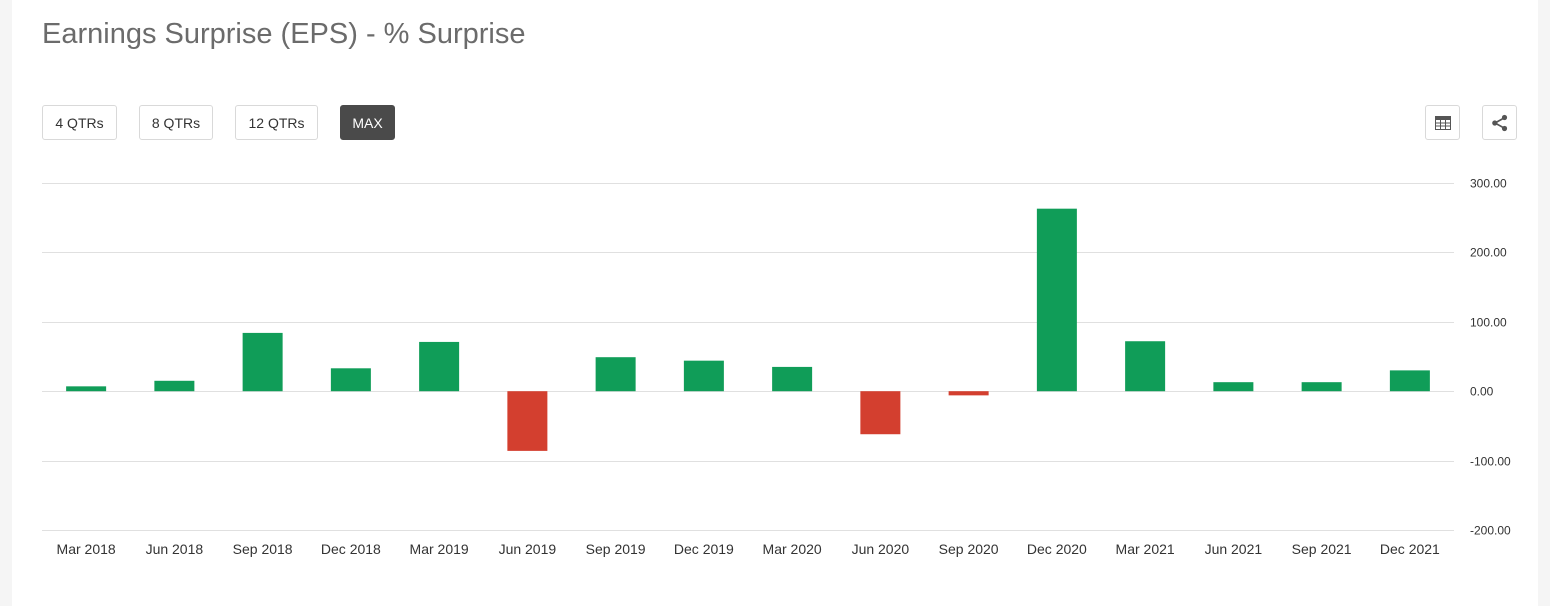 This screenshot has height=606, width=1550. I want to click on x-tick-label: Jun 2018, so click(175, 549).